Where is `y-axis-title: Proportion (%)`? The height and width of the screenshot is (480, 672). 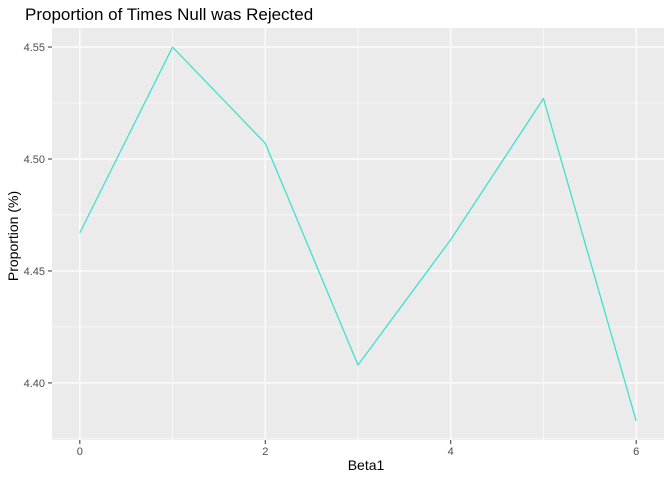 y-axis-title: Proportion (%) is located at coordinates (13, 236).